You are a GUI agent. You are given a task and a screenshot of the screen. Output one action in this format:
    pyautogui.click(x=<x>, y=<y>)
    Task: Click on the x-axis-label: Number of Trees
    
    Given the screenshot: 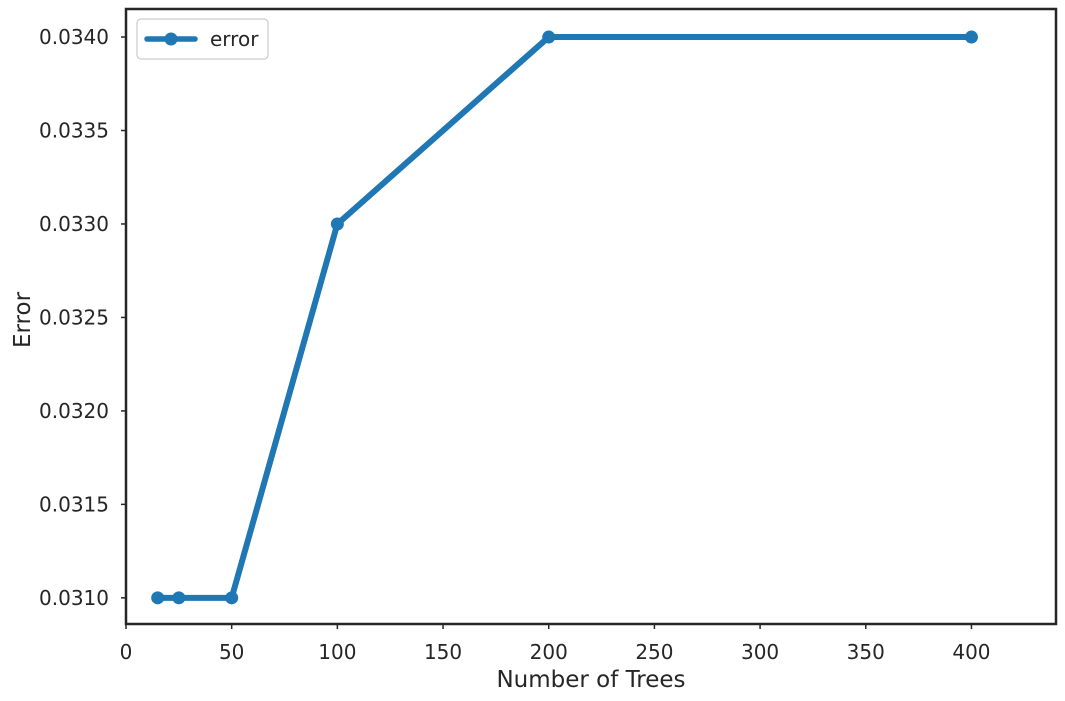 What is the action you would take?
    pyautogui.click(x=590, y=680)
    